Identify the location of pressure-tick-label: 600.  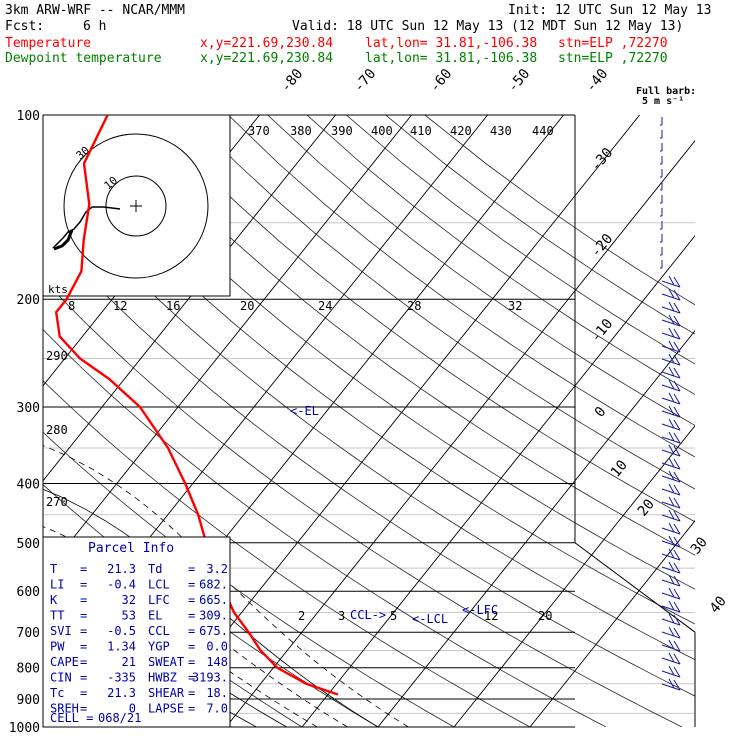
(28, 592).